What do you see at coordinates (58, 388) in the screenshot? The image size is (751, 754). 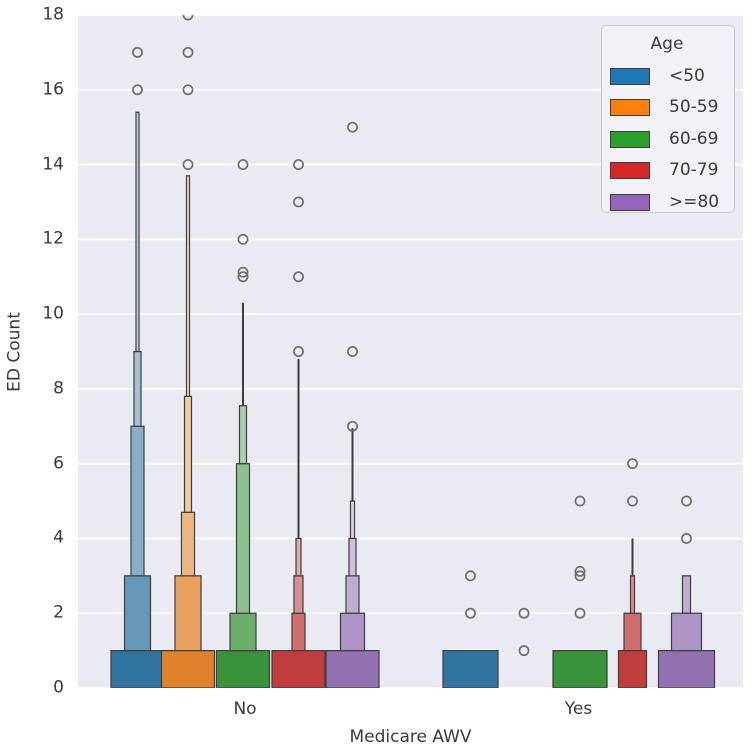 I see `y-tick-label: 8` at bounding box center [58, 388].